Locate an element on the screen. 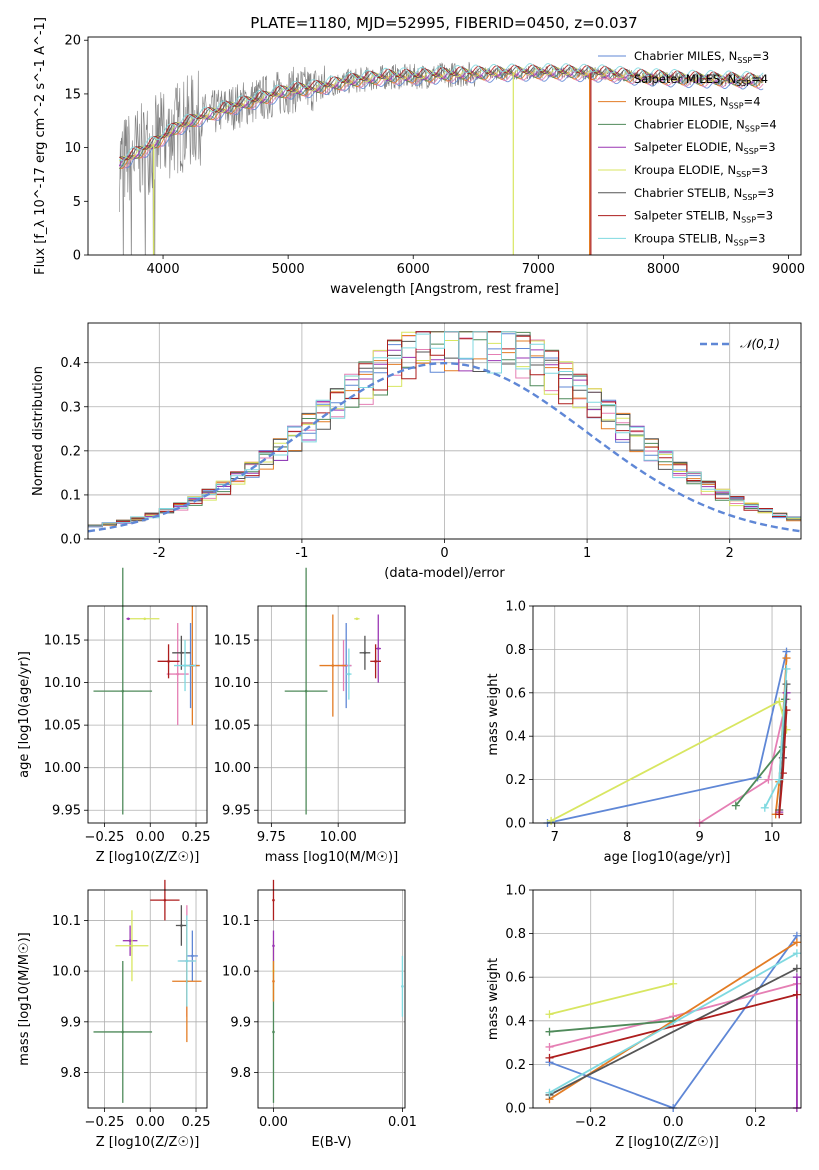  x-tick-label: 0.2 is located at coordinates (755, 1122).